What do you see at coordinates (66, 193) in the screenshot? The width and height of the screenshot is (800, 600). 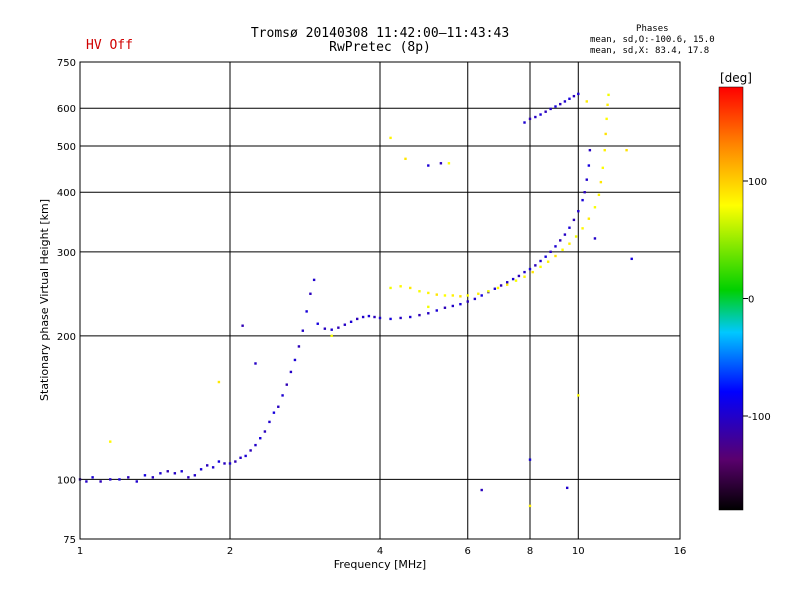 I see `y-tick-label: 400` at bounding box center [66, 193].